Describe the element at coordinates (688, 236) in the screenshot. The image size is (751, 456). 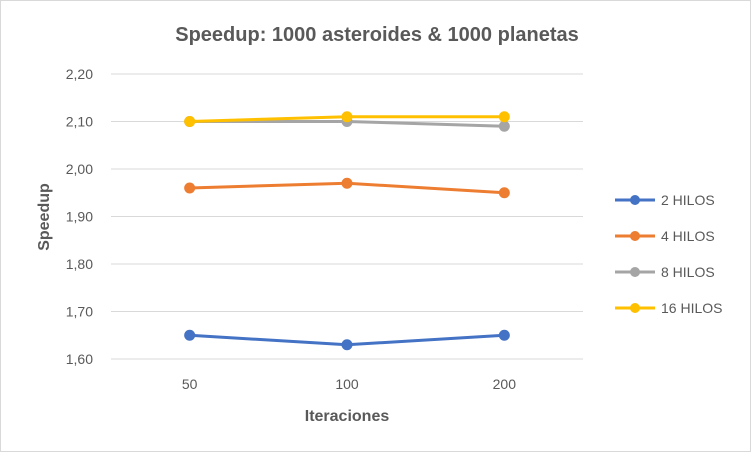
I see `legend-label: 4 HILOS` at that location.